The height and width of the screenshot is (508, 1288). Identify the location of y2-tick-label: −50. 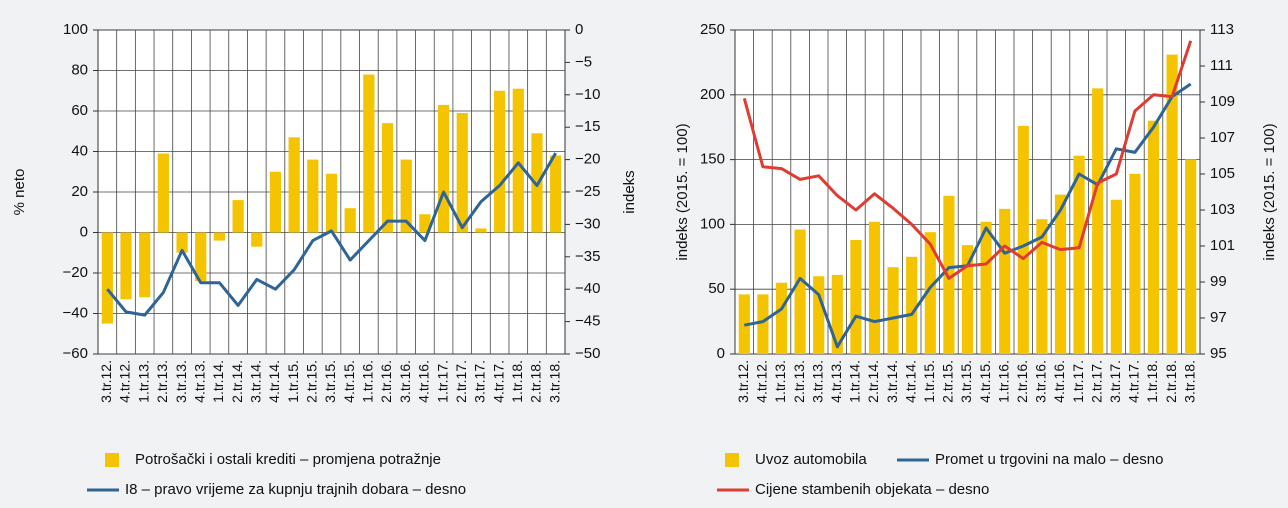
(587, 353).